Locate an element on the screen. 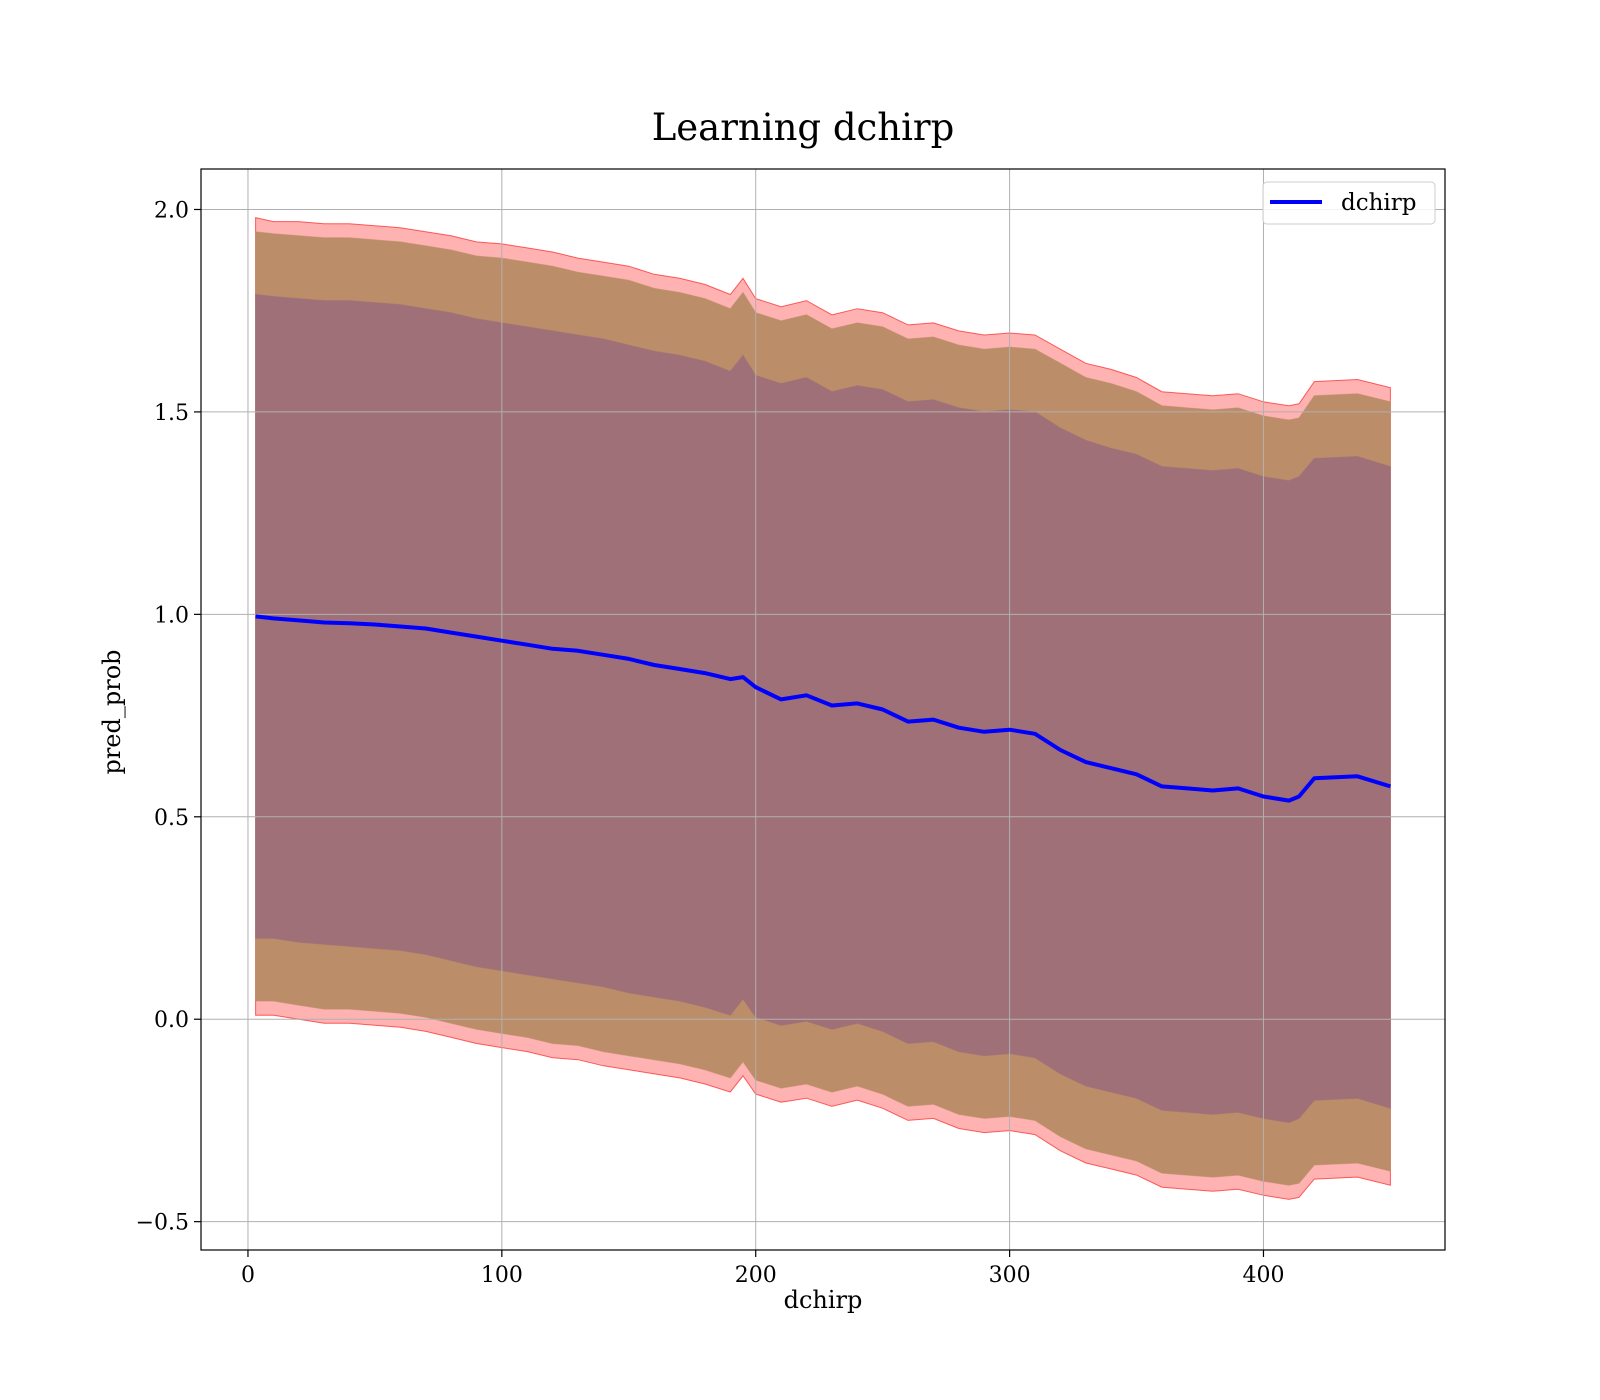 The height and width of the screenshot is (1400, 1600). x-tick-label: 300 is located at coordinates (1010, 1275).